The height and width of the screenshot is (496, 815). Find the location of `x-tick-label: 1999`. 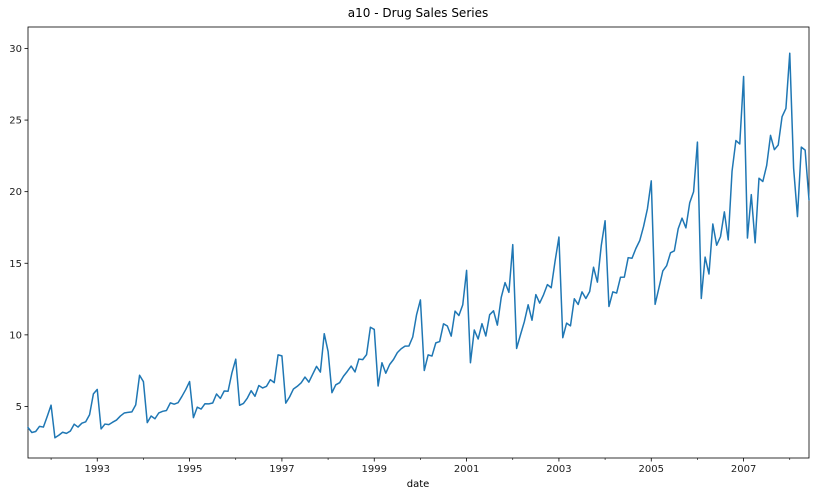

x-tick-label: 1999 is located at coordinates (374, 469).